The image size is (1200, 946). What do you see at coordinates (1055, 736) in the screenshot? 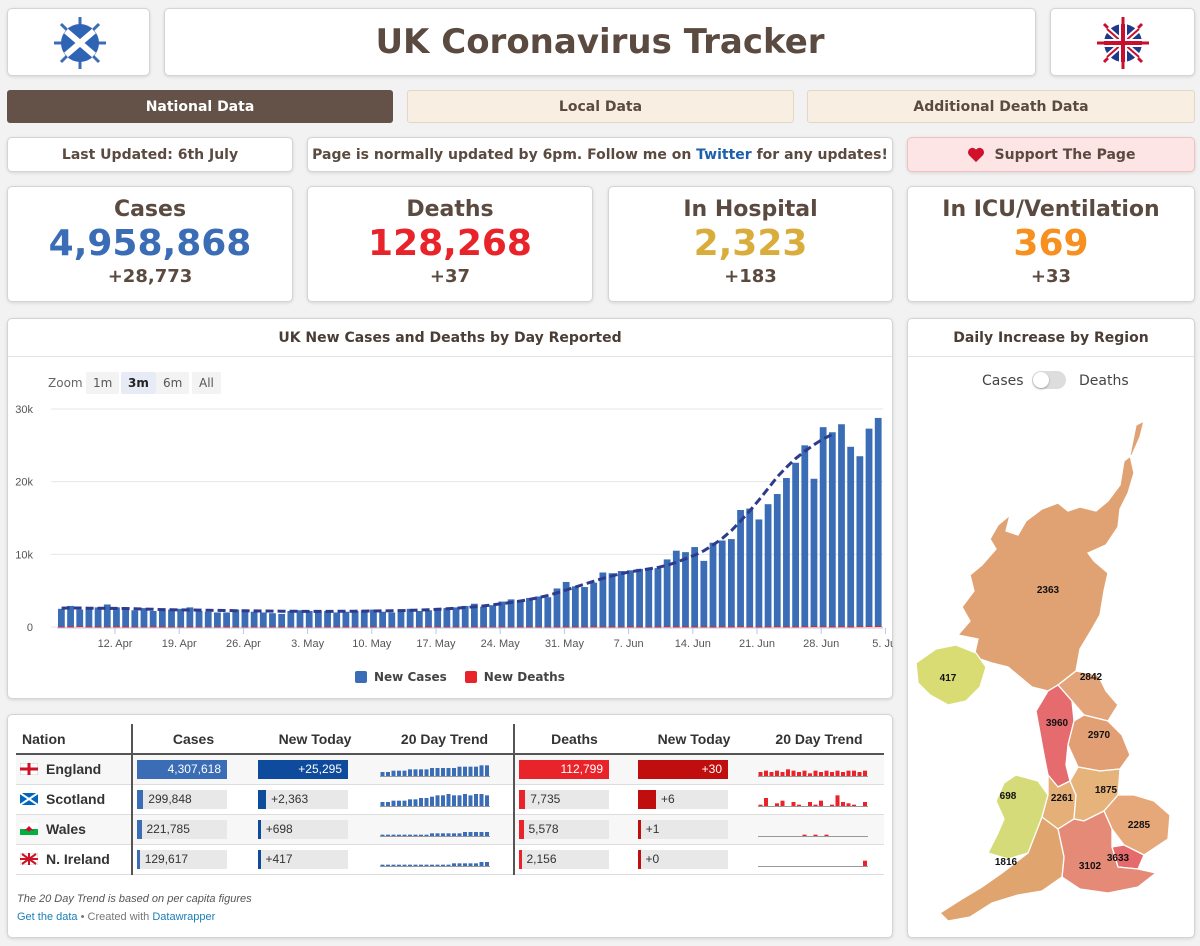
I see `region-north-west` at bounding box center [1055, 736].